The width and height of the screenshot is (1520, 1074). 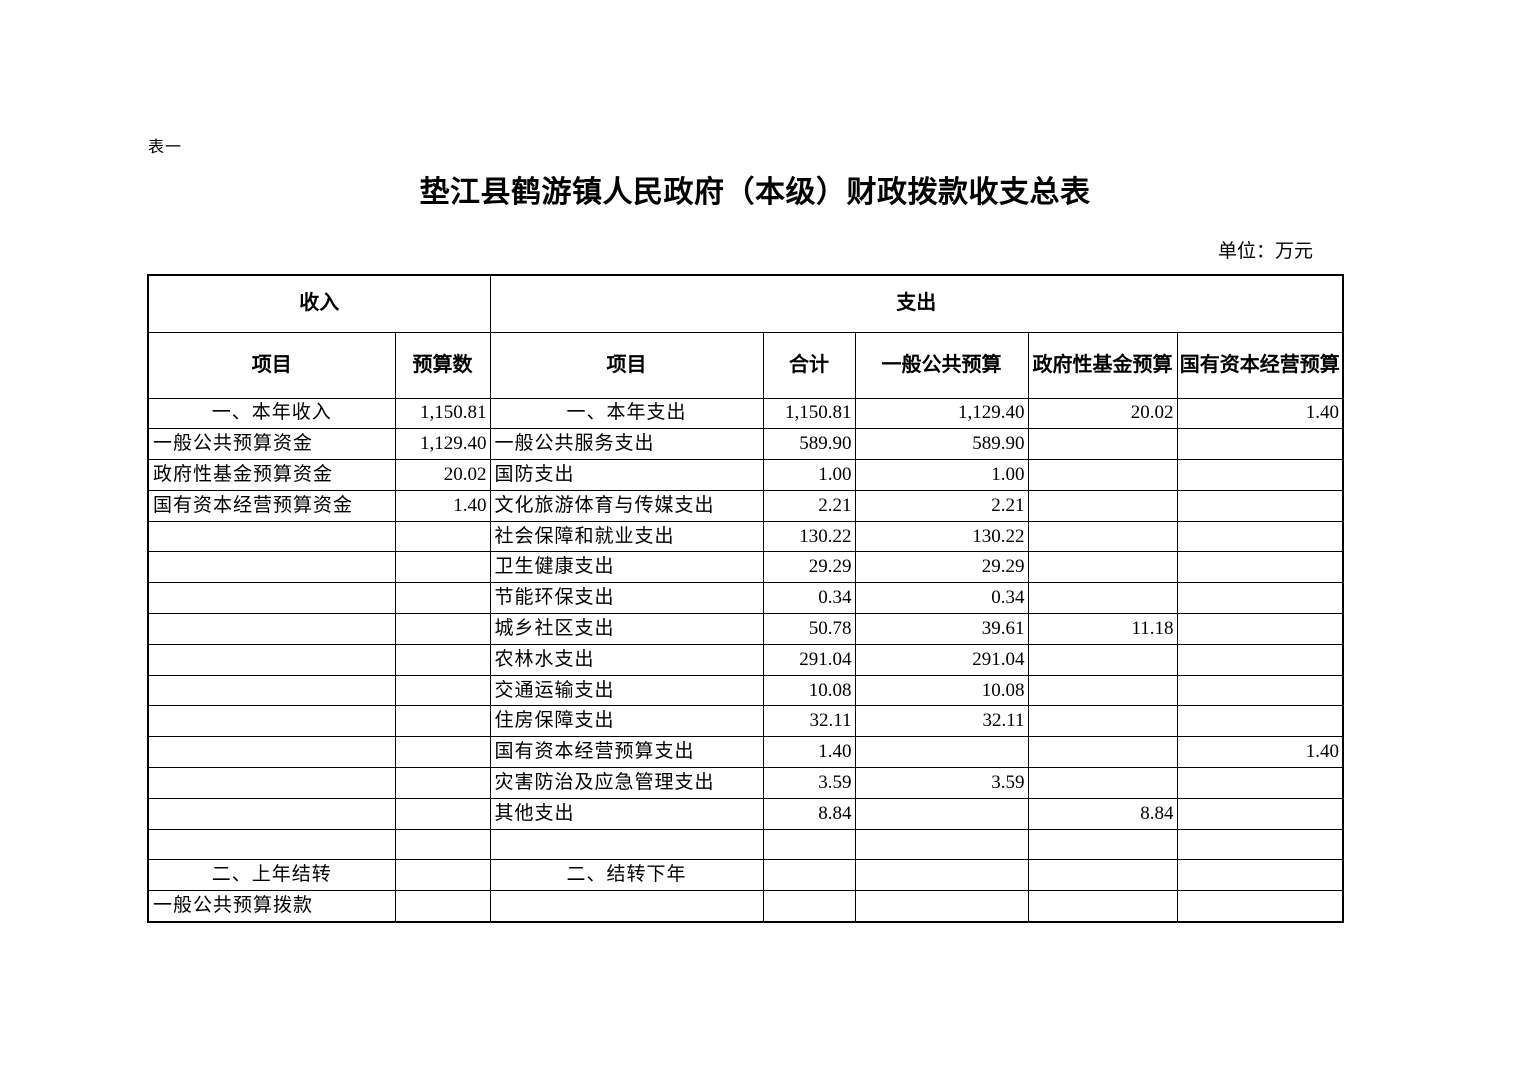 What do you see at coordinates (809, 536) in the screenshot?
I see `exp-total-cell: 130.22` at bounding box center [809, 536].